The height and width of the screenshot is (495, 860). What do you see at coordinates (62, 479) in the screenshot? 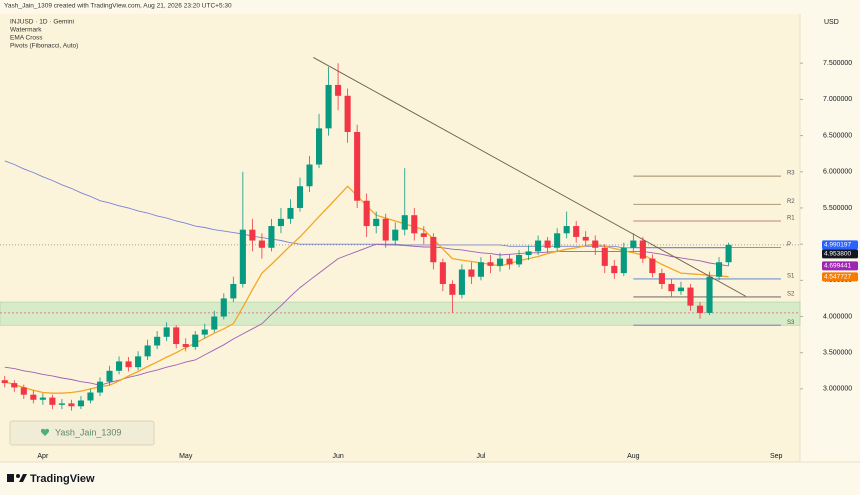
I see `brand: TradingView` at bounding box center [62, 479].